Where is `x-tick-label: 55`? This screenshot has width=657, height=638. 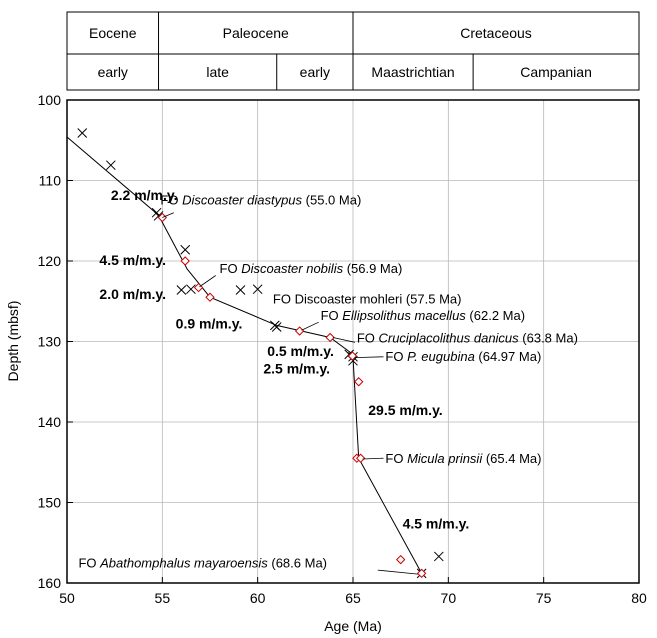
x-tick-label: 55 is located at coordinates (163, 598).